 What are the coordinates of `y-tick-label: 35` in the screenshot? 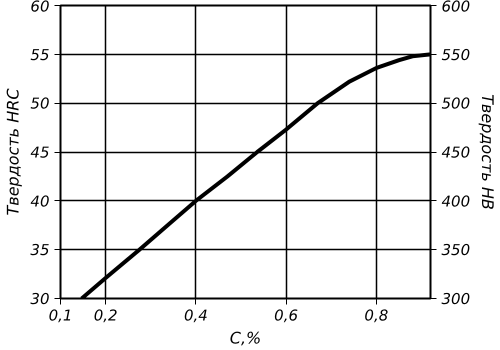 It's located at (40, 250).